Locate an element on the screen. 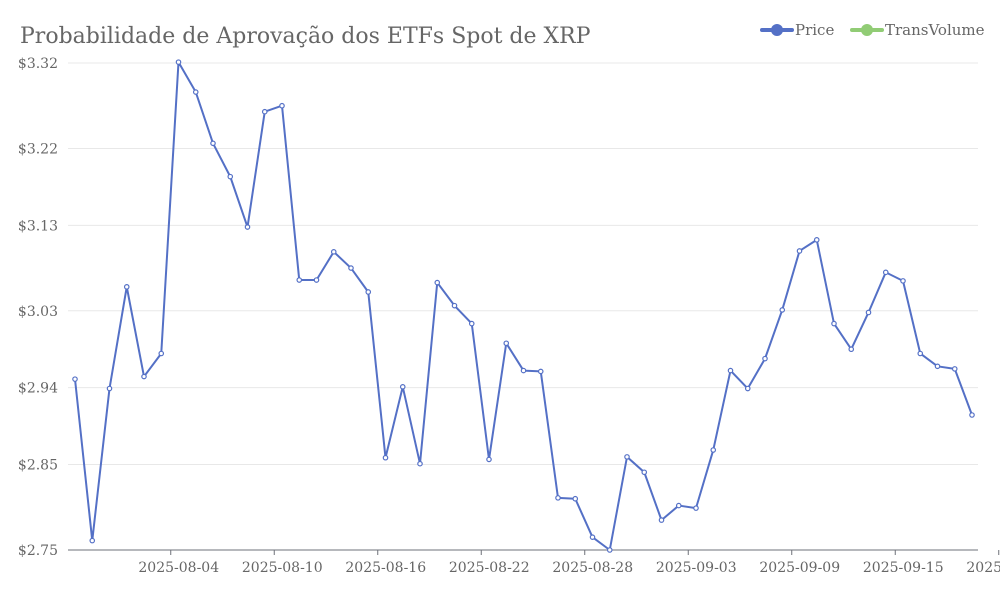  y-tick-label: $2.75 is located at coordinates (38, 551).